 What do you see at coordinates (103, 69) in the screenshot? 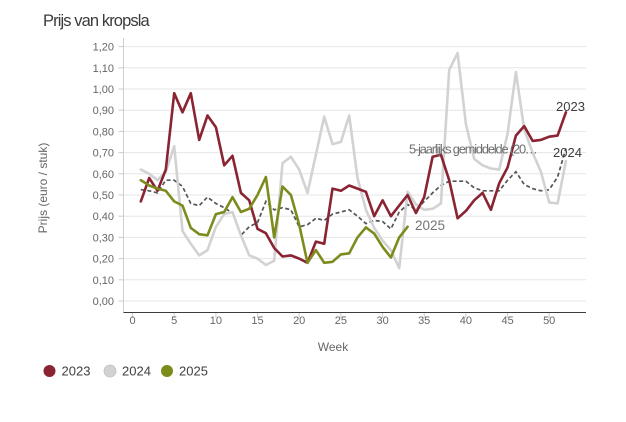
I see `svg-text: 1,10` at bounding box center [103, 69].